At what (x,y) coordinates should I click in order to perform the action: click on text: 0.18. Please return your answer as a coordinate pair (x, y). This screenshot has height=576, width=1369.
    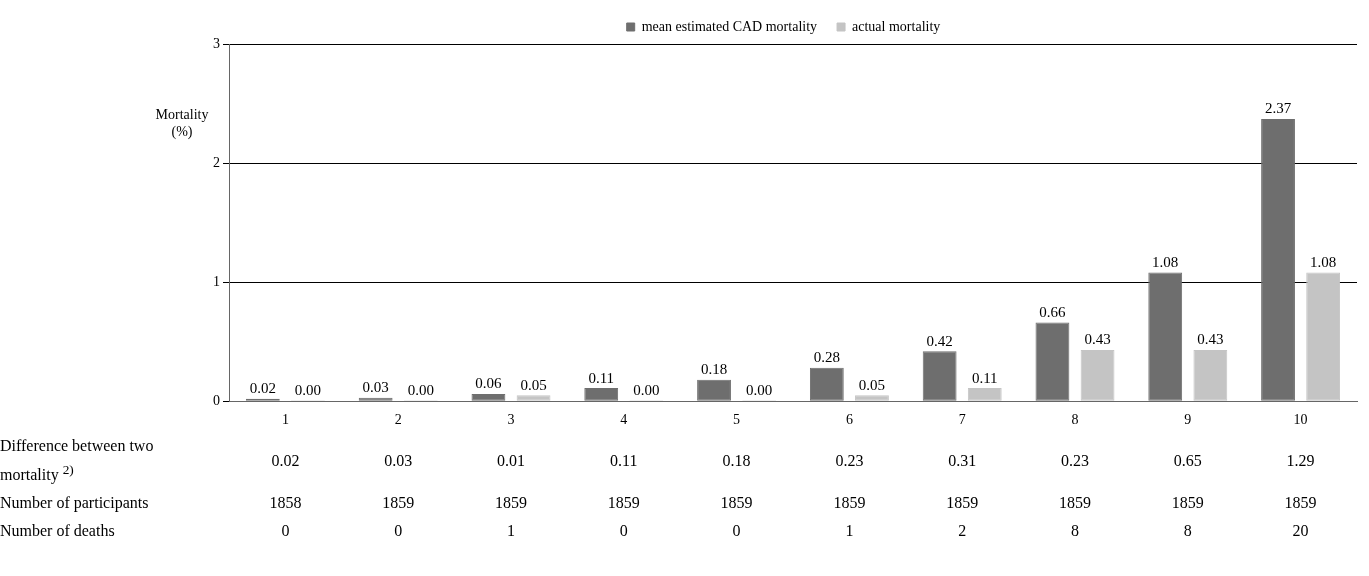
    Looking at the image, I should click on (736, 460).